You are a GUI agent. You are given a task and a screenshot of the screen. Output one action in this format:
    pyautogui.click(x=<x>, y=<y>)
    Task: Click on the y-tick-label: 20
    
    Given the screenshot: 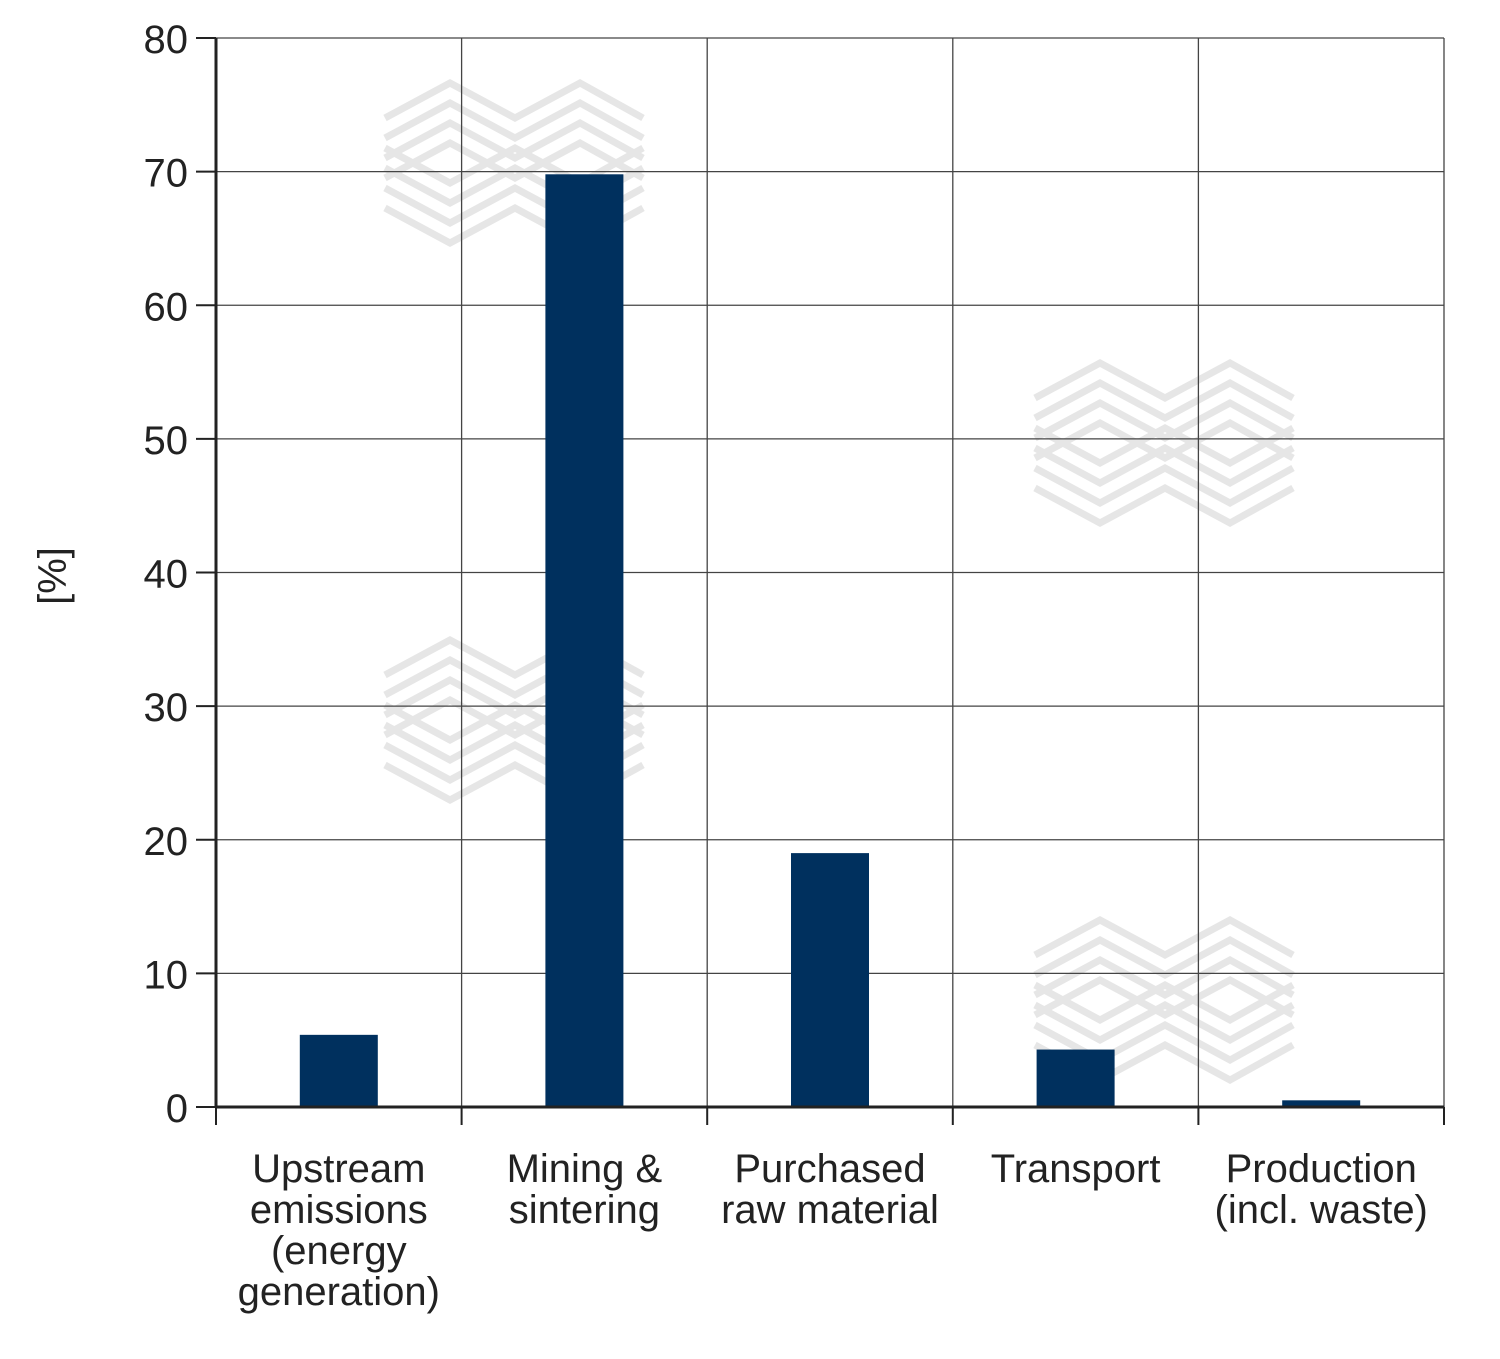 What is the action you would take?
    pyautogui.click(x=166, y=842)
    